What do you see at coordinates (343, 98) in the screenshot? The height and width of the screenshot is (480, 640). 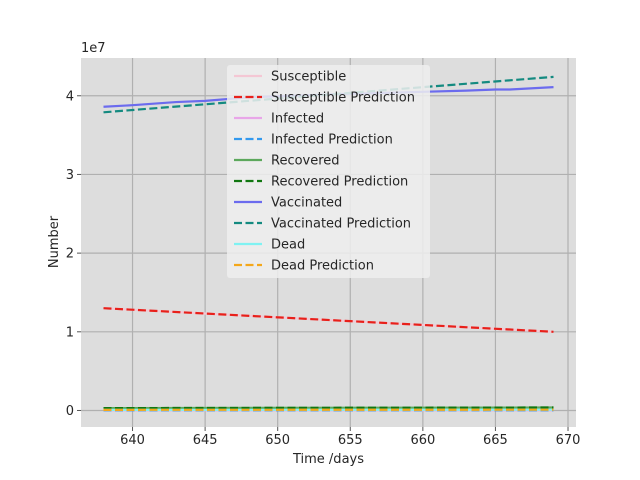 I see `legend-label: Susceptible Prediction` at bounding box center [343, 98].